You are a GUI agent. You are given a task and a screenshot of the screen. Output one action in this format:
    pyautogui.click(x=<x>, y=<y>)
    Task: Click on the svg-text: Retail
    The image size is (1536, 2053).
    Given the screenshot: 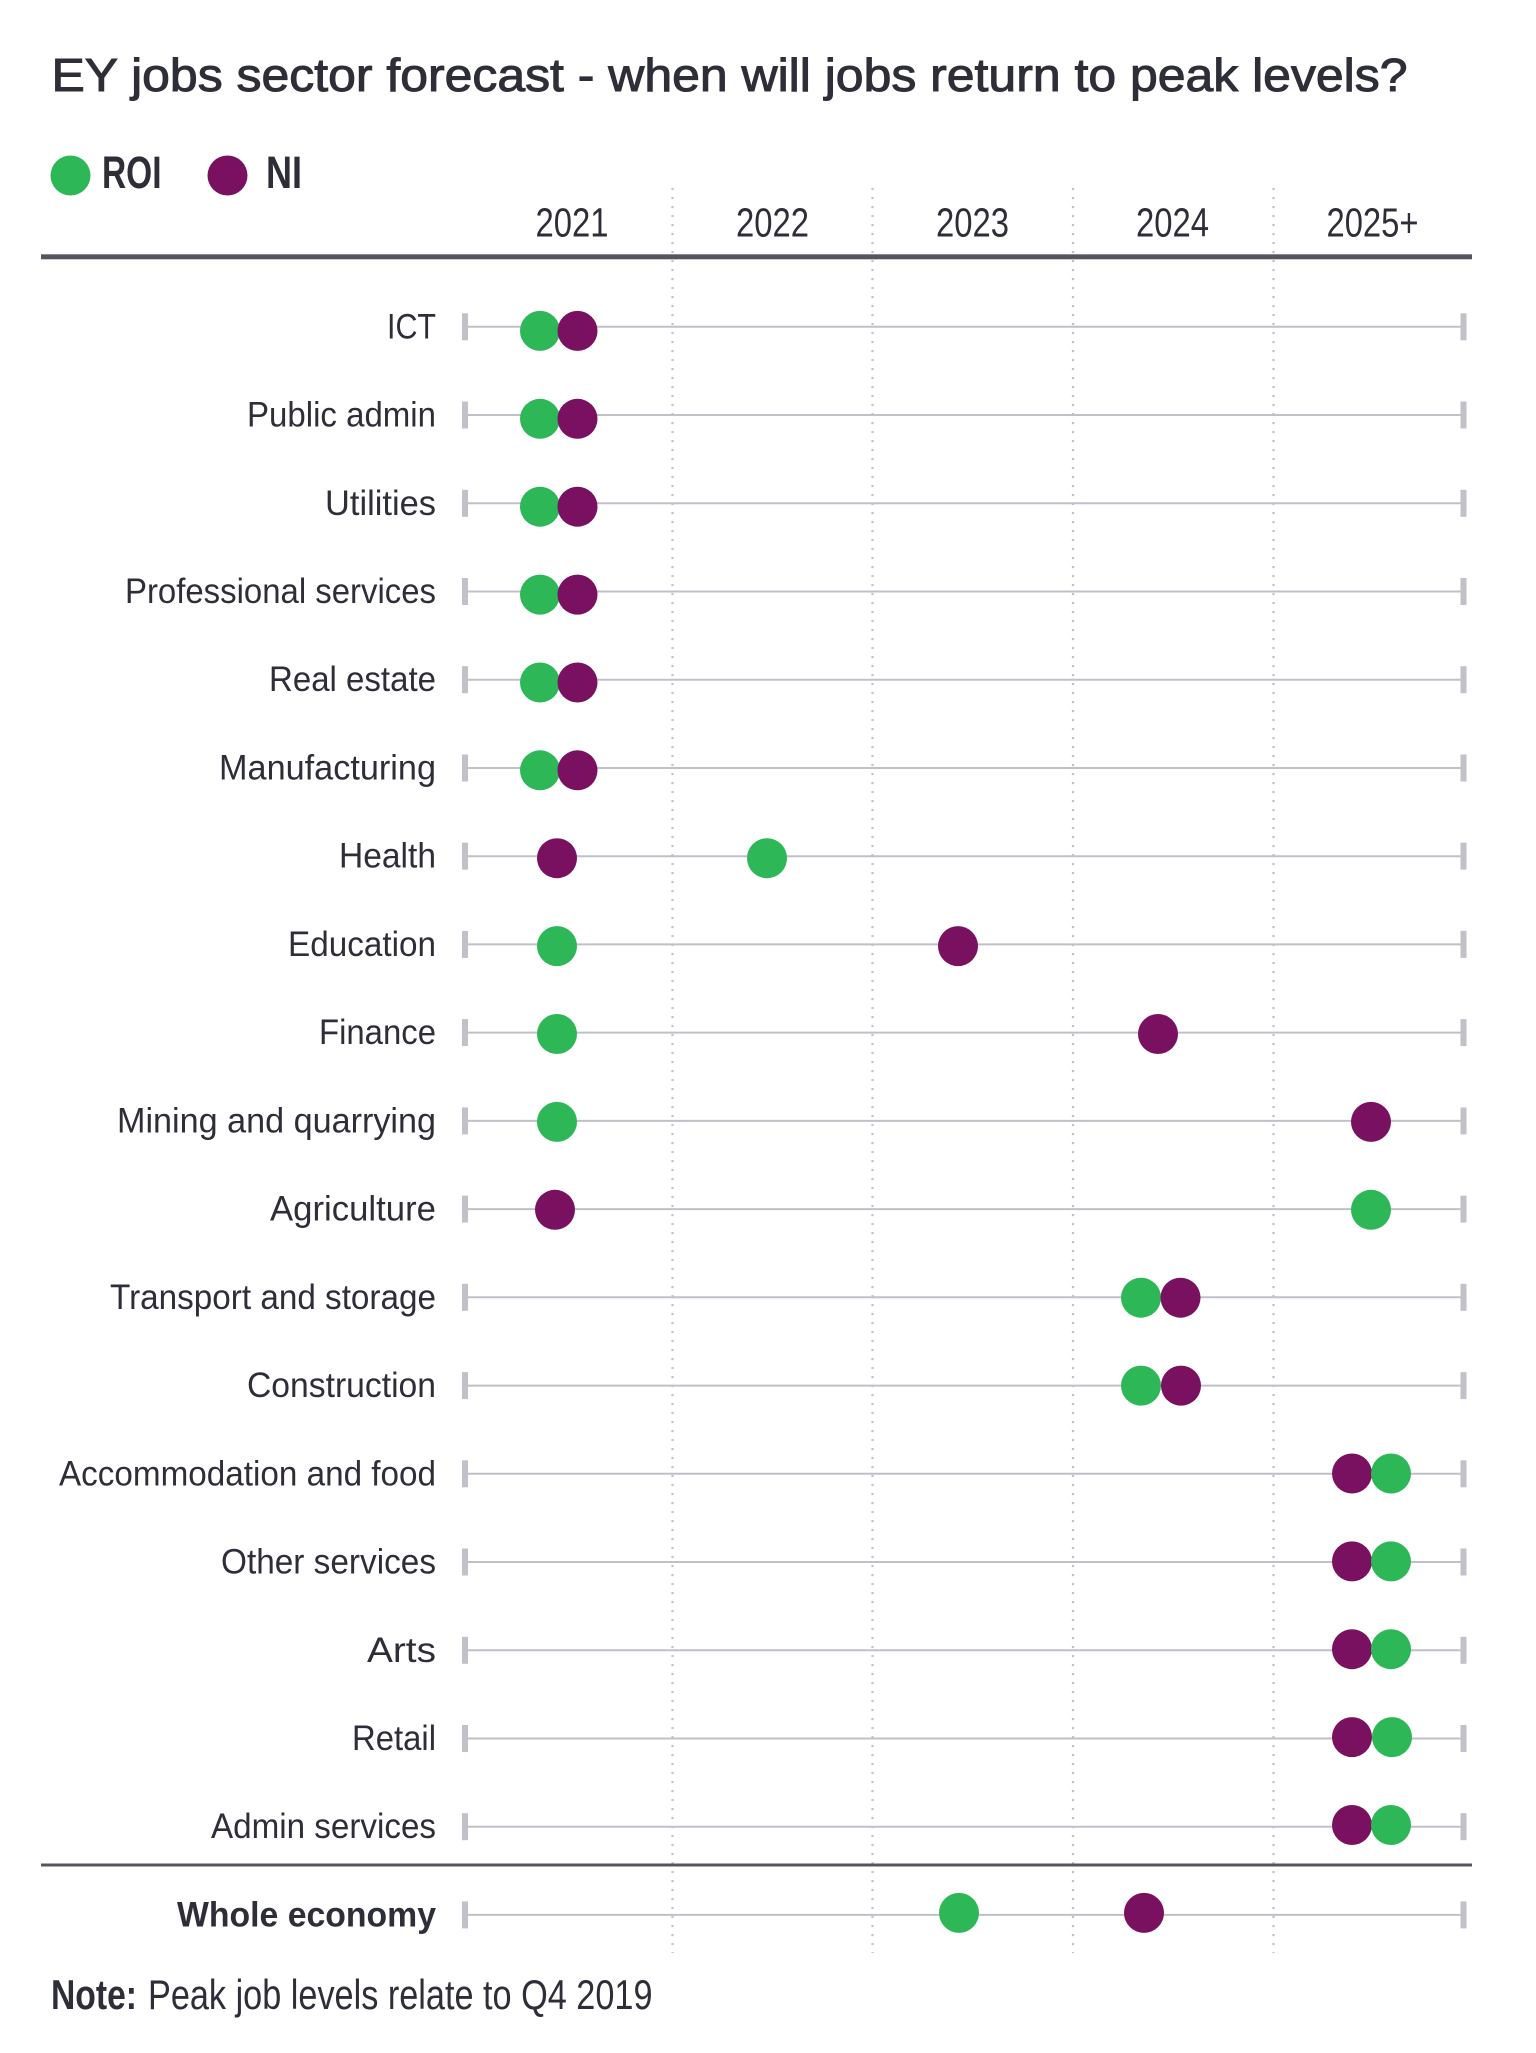 What is the action you would take?
    pyautogui.click(x=394, y=1738)
    